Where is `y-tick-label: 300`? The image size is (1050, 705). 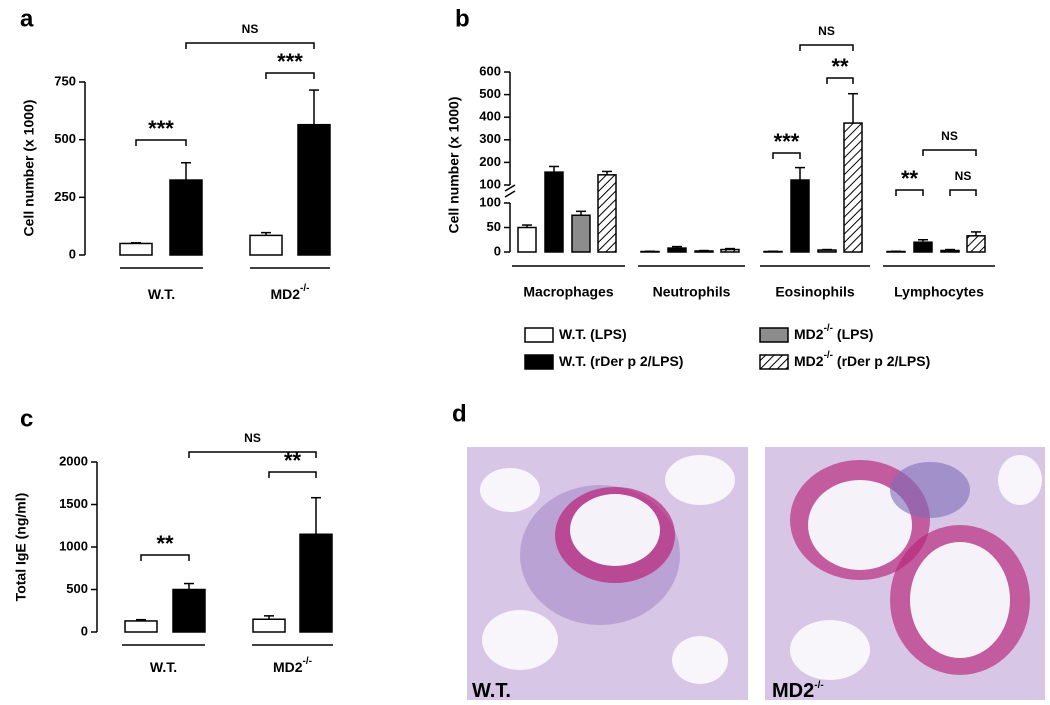
y-tick-label: 300 is located at coordinates (490, 138).